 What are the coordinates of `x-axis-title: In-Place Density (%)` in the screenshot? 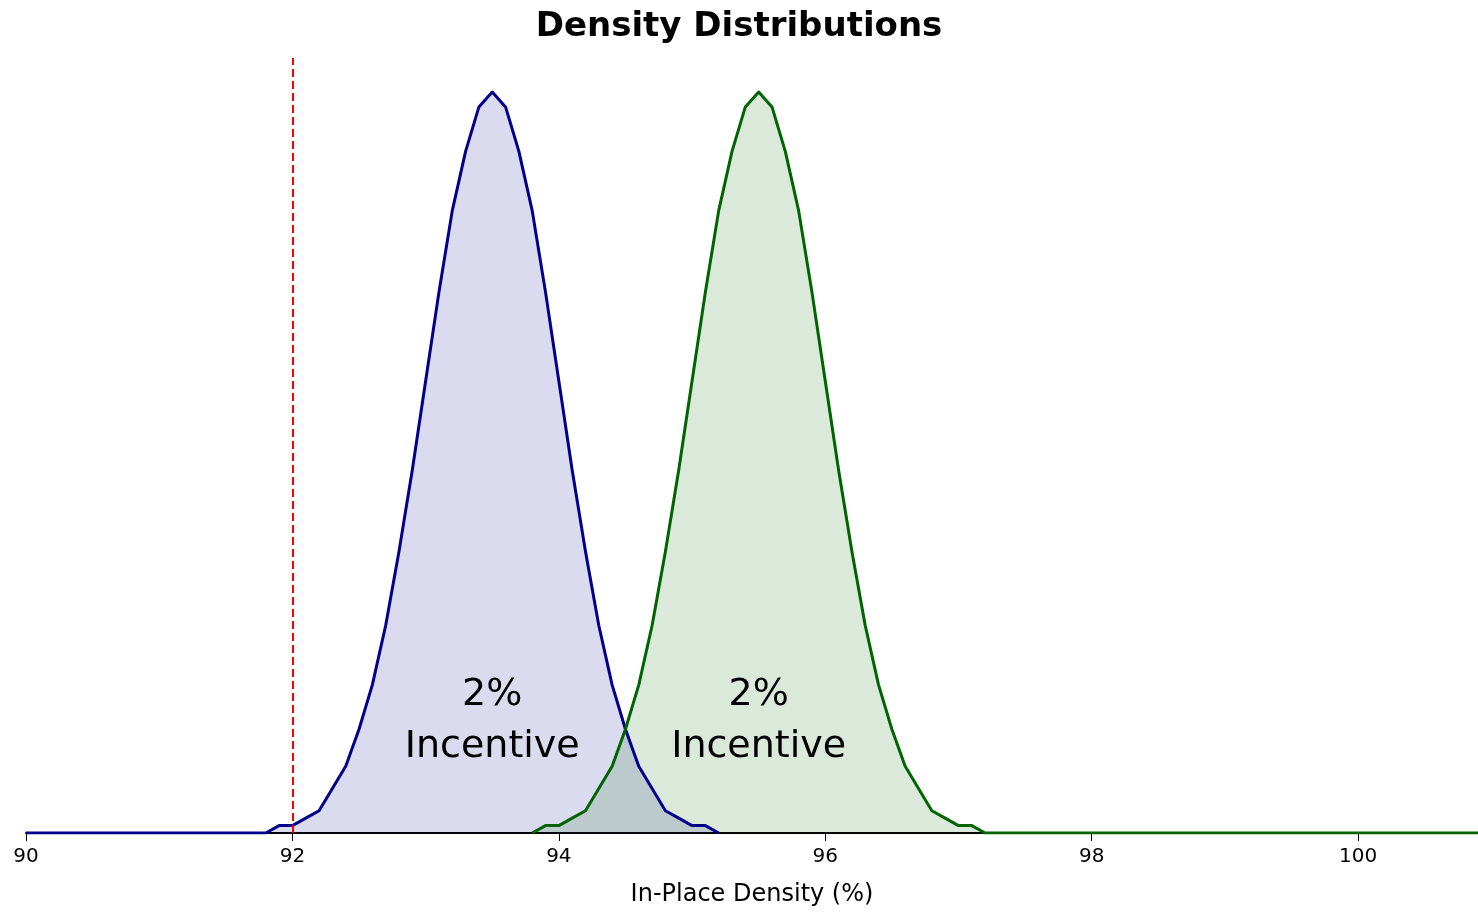 It's located at (752, 893).